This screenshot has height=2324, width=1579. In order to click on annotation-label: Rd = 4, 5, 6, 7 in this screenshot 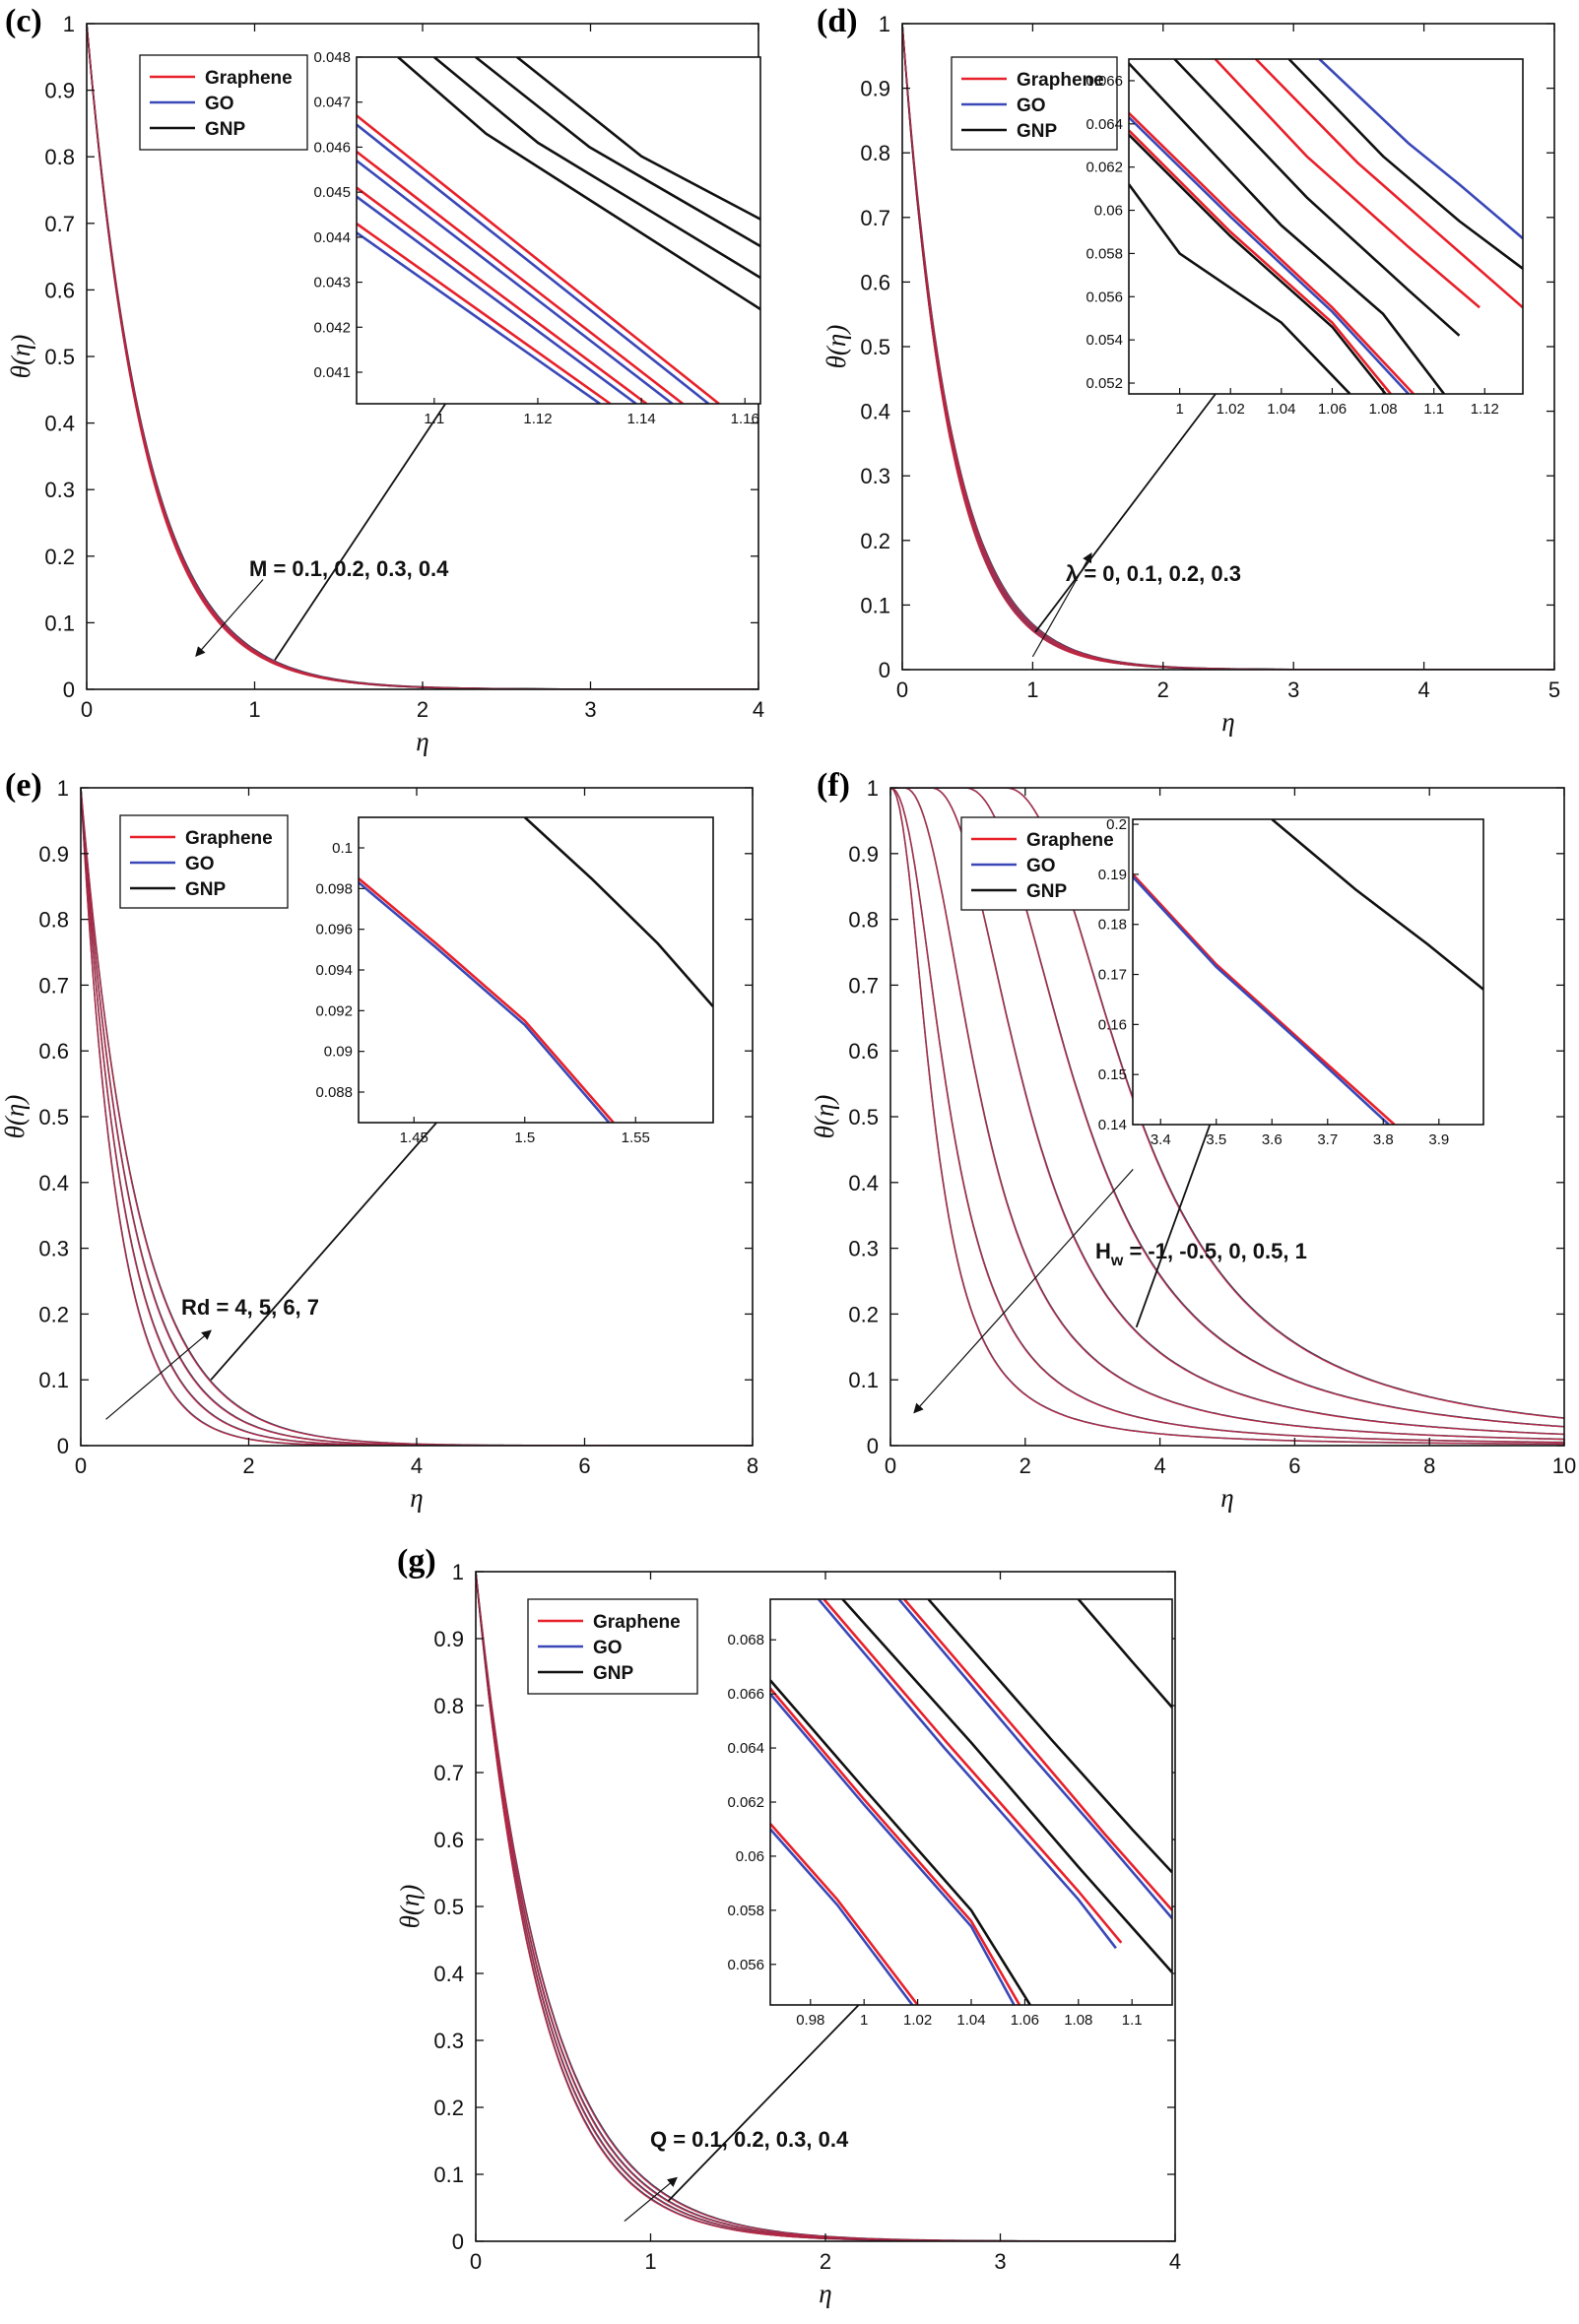, I will do `click(250, 1307)`.